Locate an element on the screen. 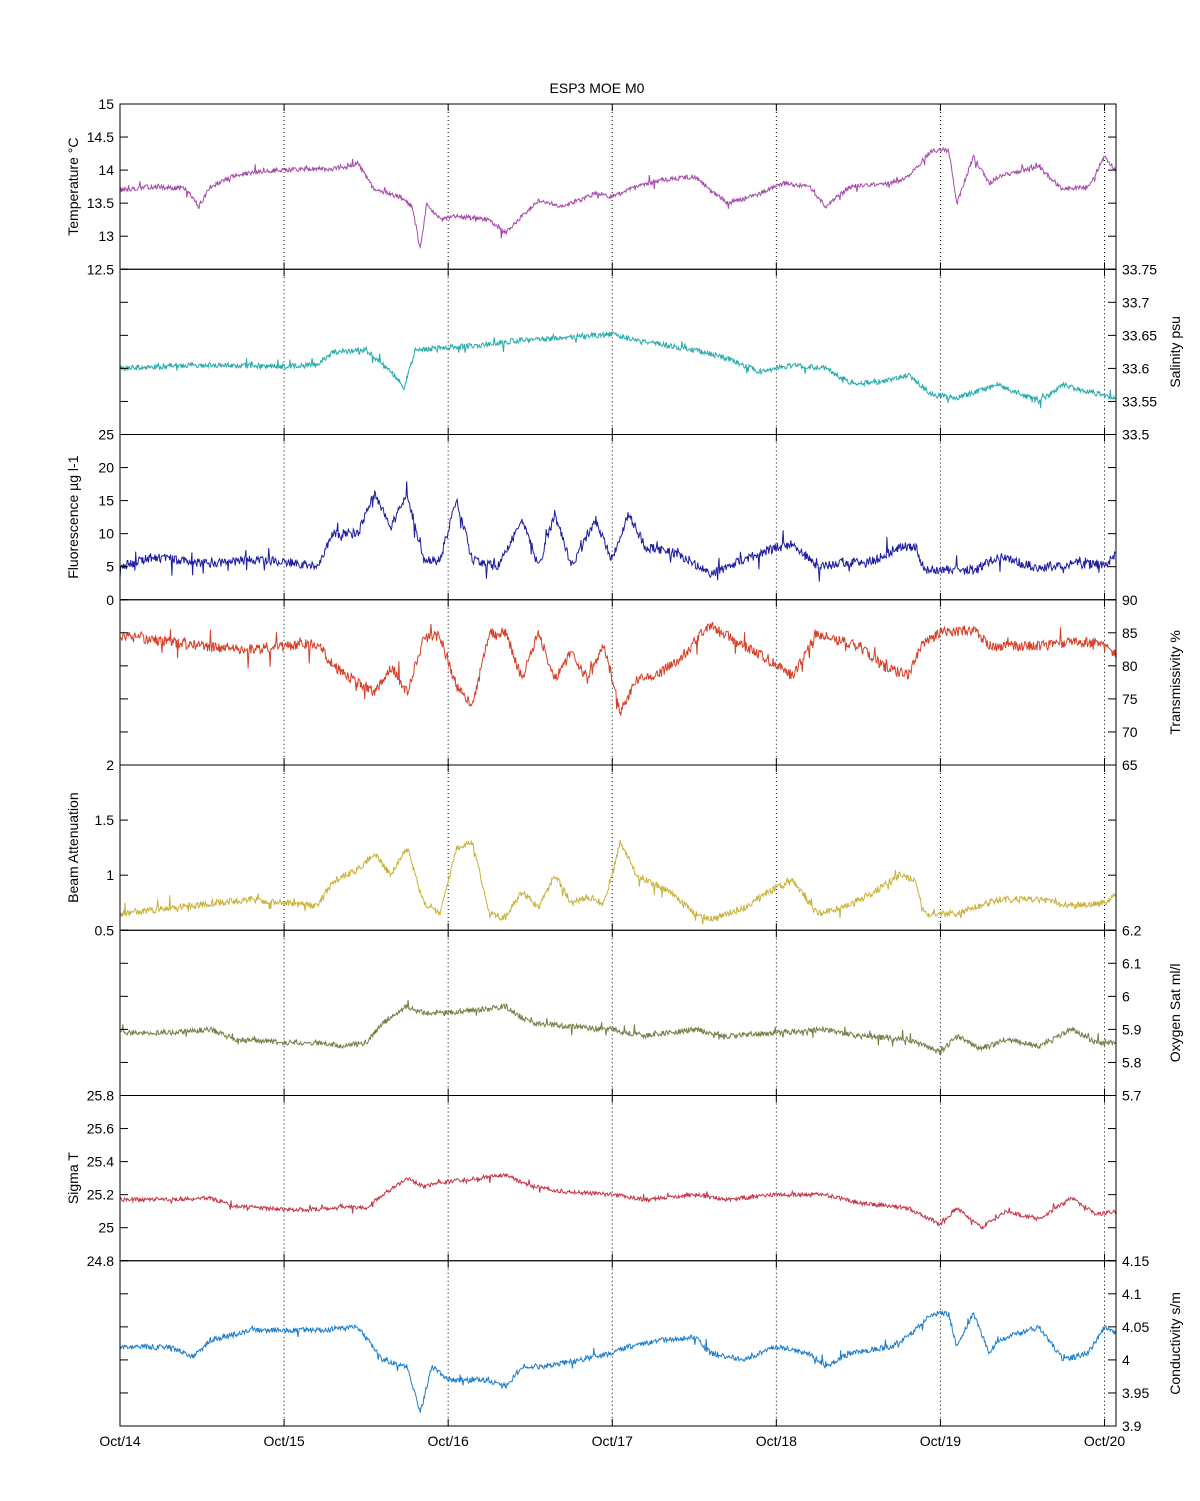 The width and height of the screenshot is (1200, 1501). y-tick-label: 4 is located at coordinates (1126, 1360).